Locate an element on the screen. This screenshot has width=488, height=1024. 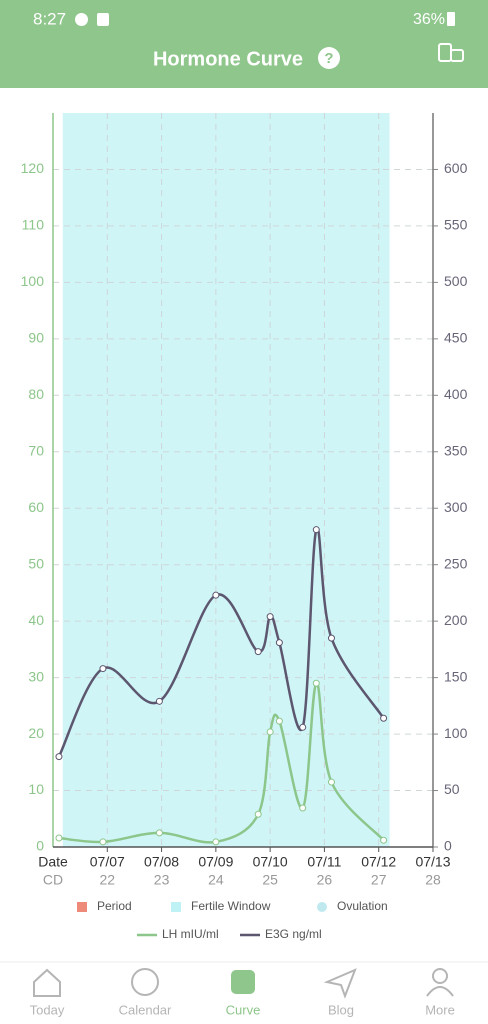
y-tick-label: 0 is located at coordinates (40, 846).